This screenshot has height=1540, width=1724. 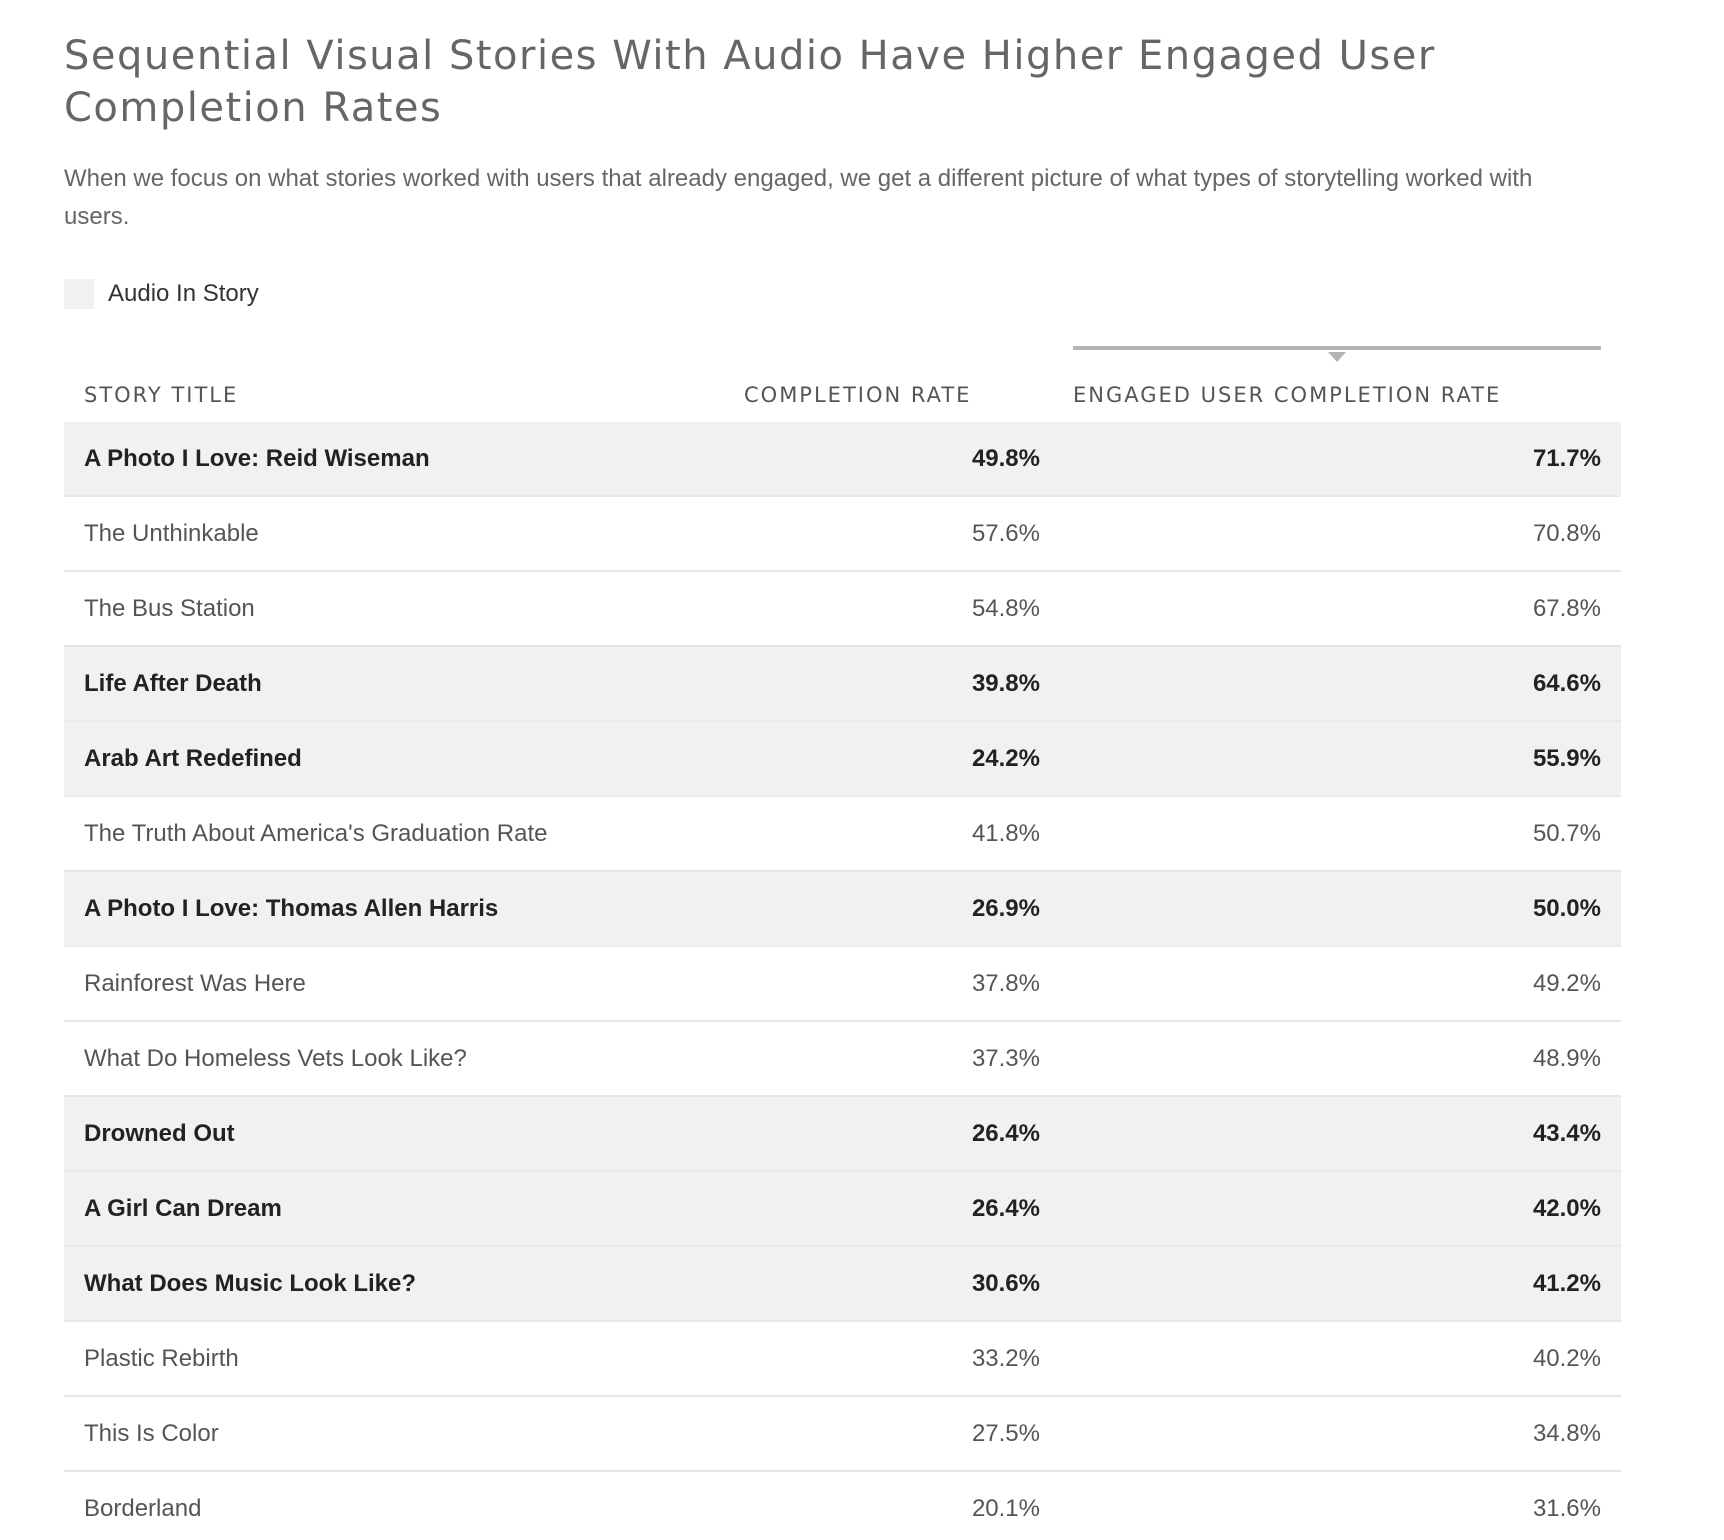 I want to click on engaged-user-completion-rate-cell: 41.2%, so click(x=1566, y=1283).